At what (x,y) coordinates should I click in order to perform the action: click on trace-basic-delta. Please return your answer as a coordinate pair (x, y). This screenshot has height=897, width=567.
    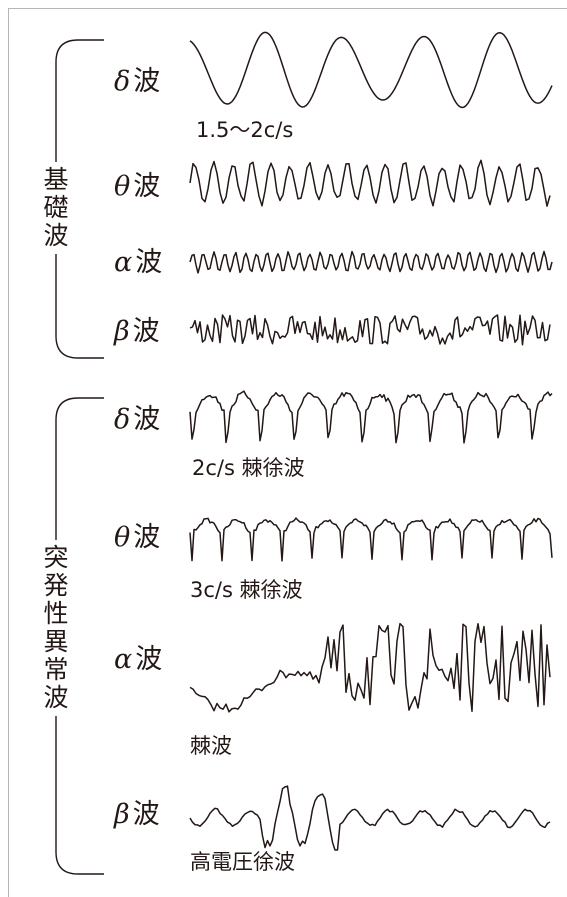
    Looking at the image, I should click on (371, 70).